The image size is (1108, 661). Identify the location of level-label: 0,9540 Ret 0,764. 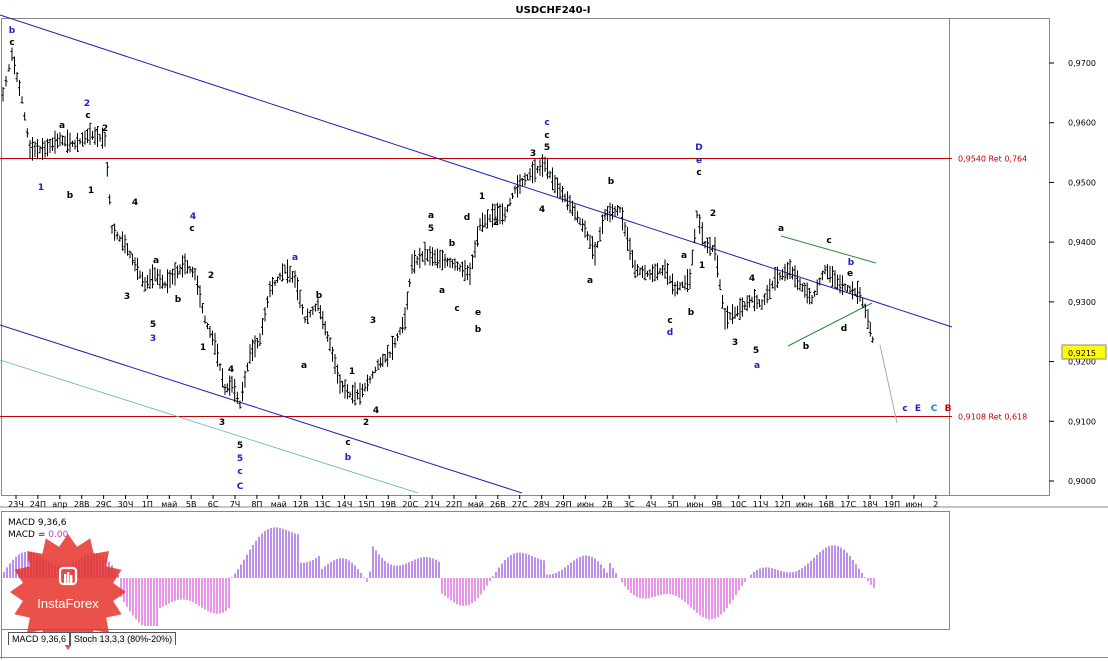
(992, 159).